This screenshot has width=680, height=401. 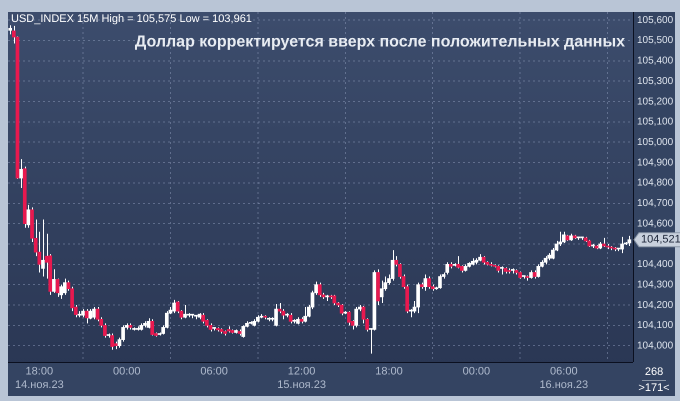 What do you see at coordinates (655, 142) in the screenshot?
I see `y-tick-label: 105,000` at bounding box center [655, 142].